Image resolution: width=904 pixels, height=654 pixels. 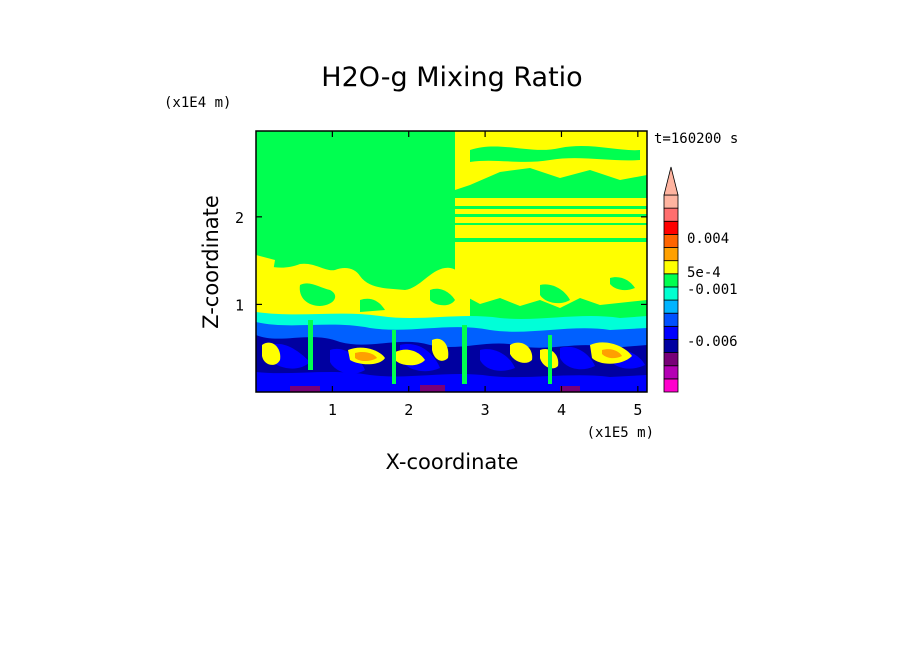 What do you see at coordinates (712, 342) in the screenshot?
I see `colorbar-label: -0.006` at bounding box center [712, 342].